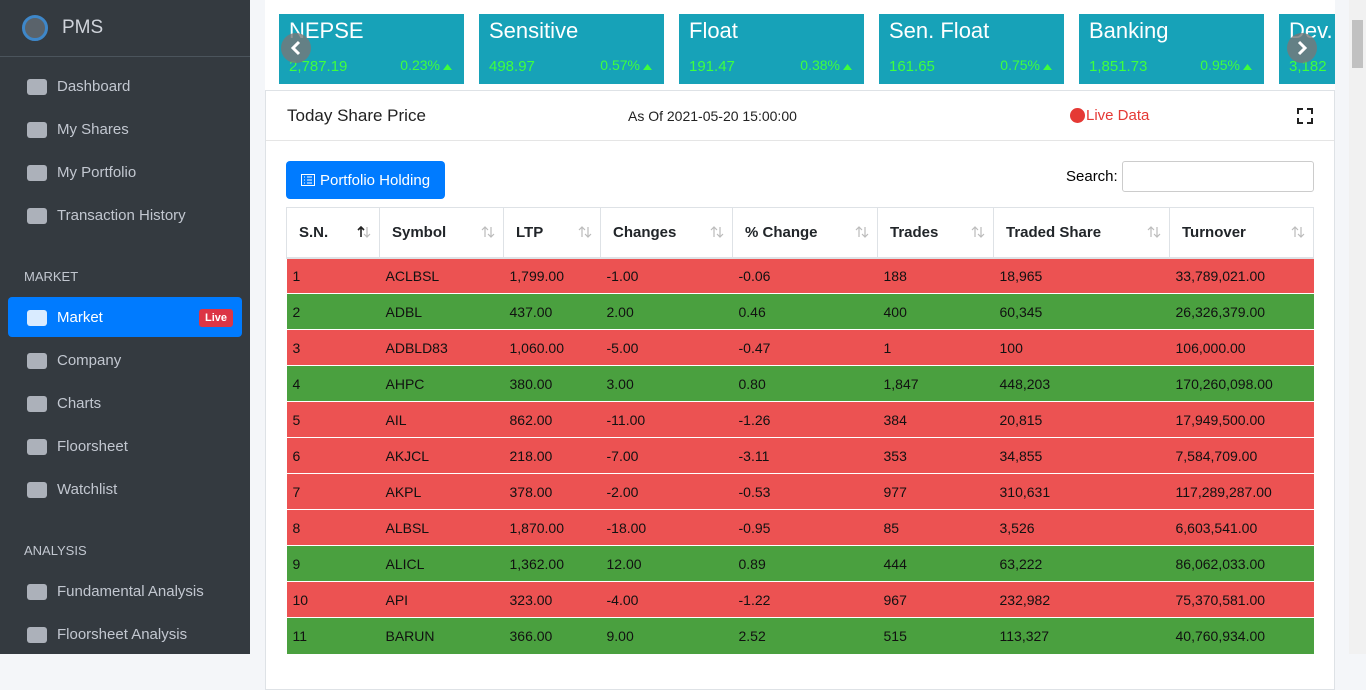  I want to click on next-button, so click(1302, 48).